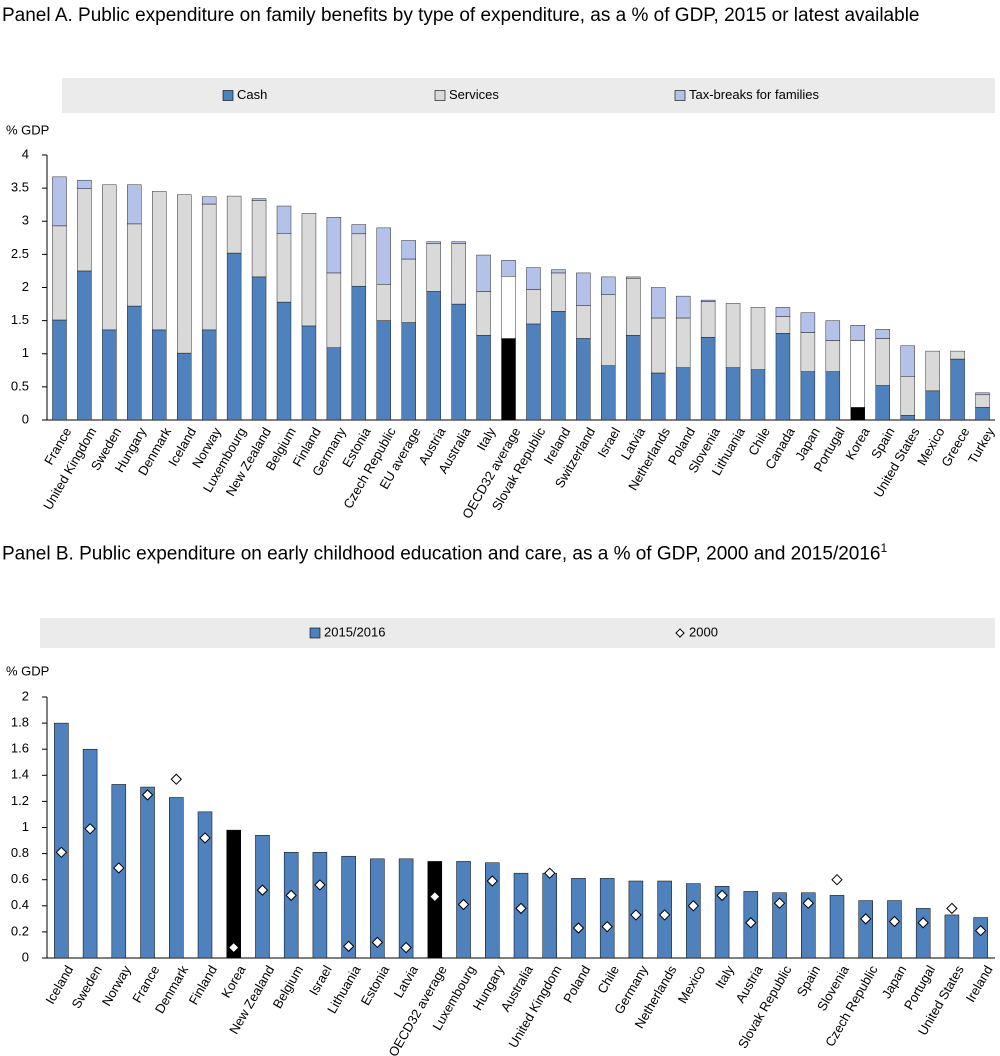  I want to click on x-tick-label: Mexico, so click(692, 984).